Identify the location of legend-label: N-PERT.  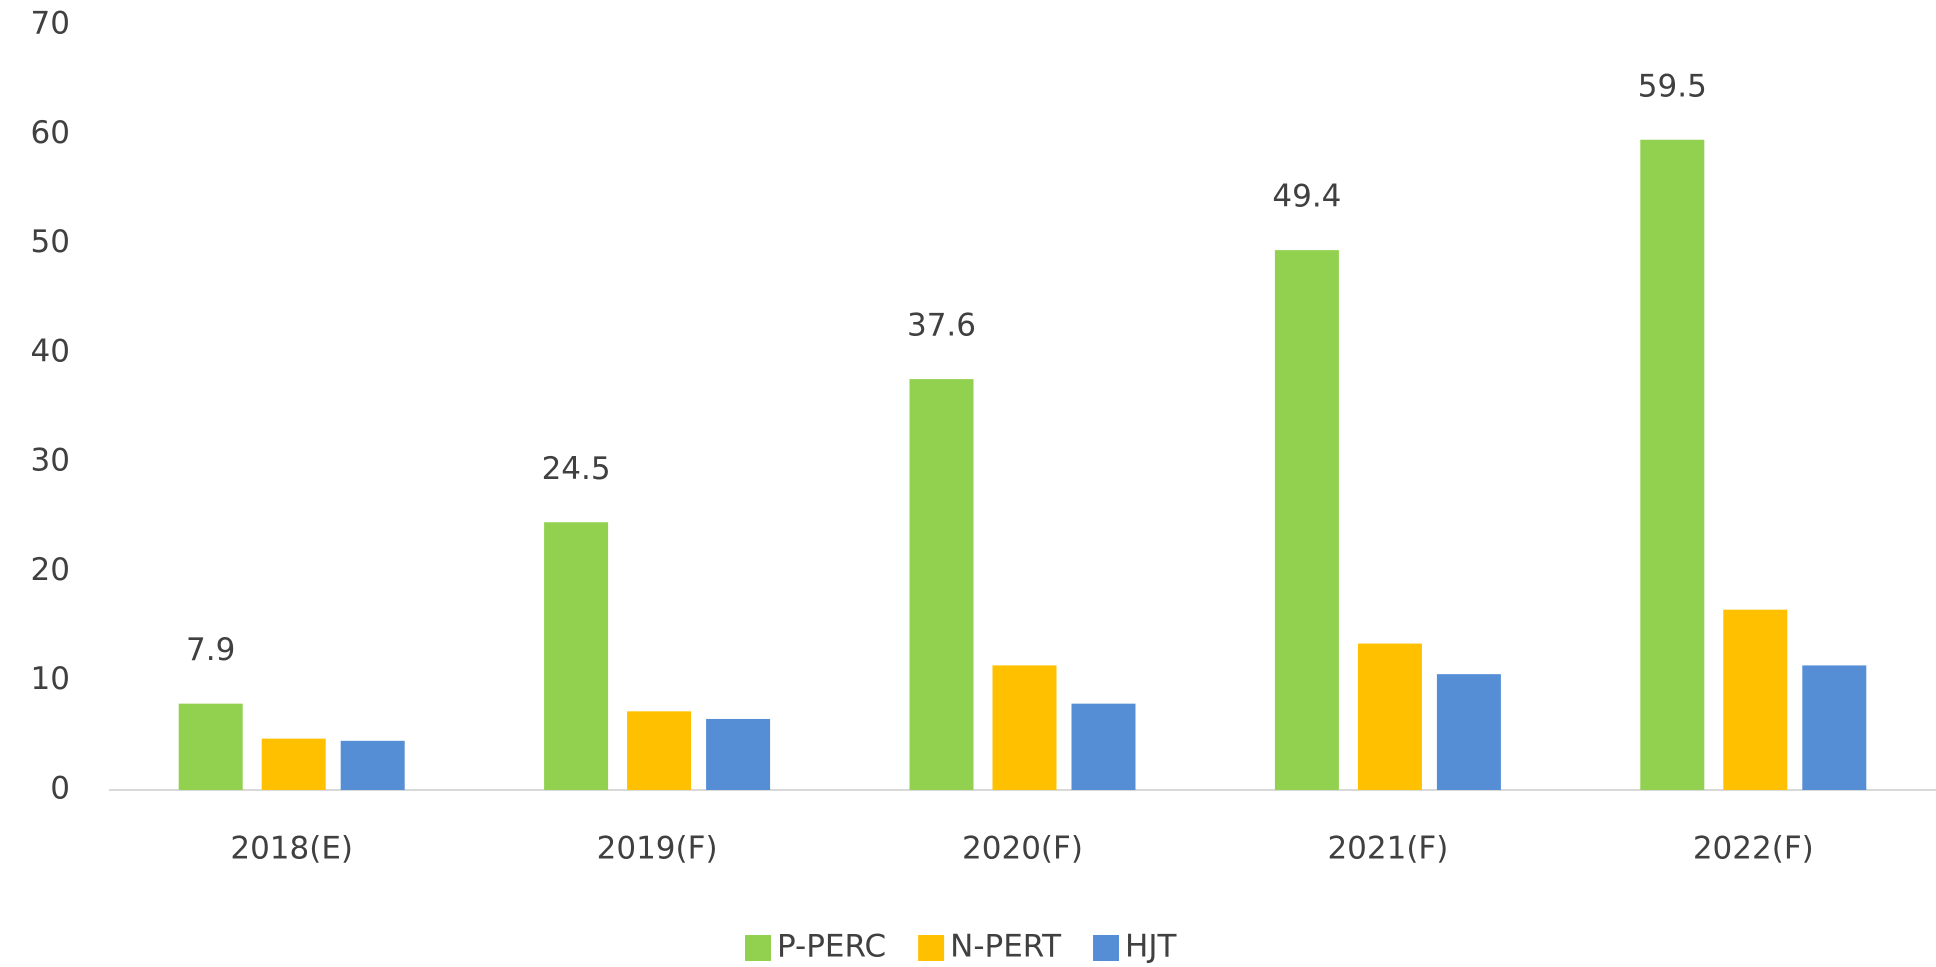
(1006, 947).